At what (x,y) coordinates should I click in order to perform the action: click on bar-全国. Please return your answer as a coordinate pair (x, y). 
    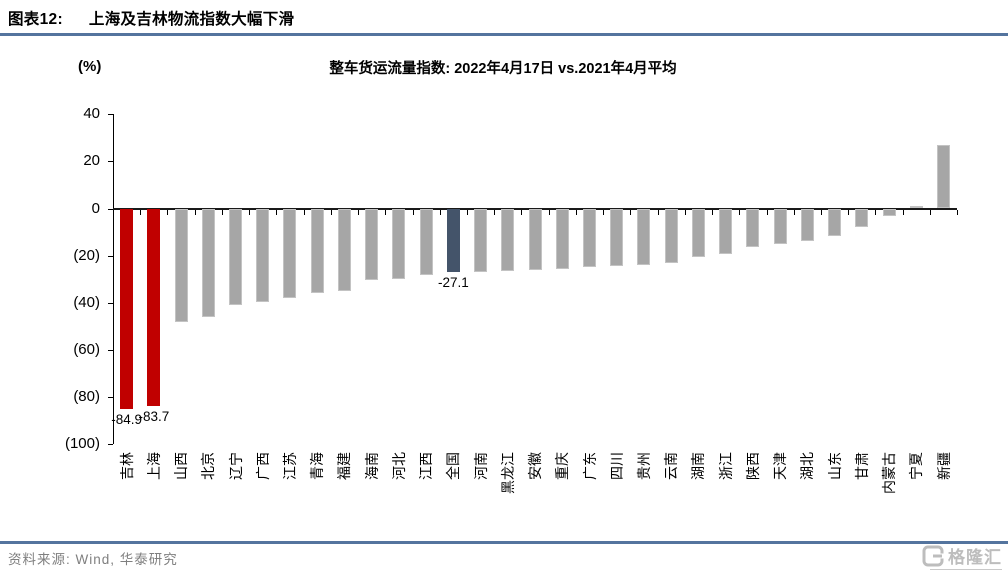
    Looking at the image, I should click on (453, 240).